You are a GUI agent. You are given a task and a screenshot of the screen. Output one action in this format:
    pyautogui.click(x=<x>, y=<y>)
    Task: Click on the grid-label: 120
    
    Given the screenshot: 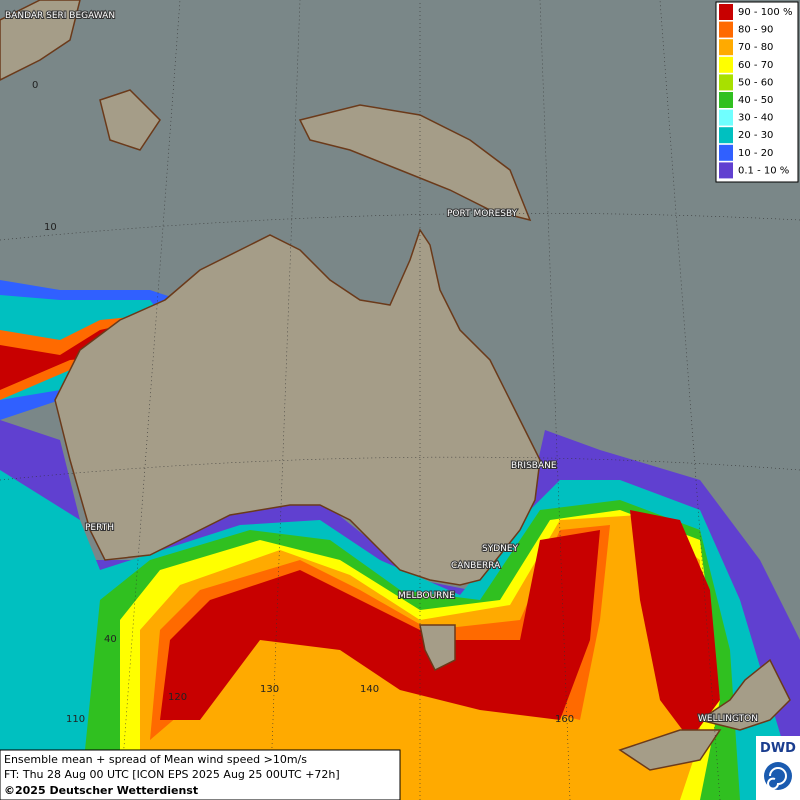 What is the action you would take?
    pyautogui.click(x=177, y=697)
    